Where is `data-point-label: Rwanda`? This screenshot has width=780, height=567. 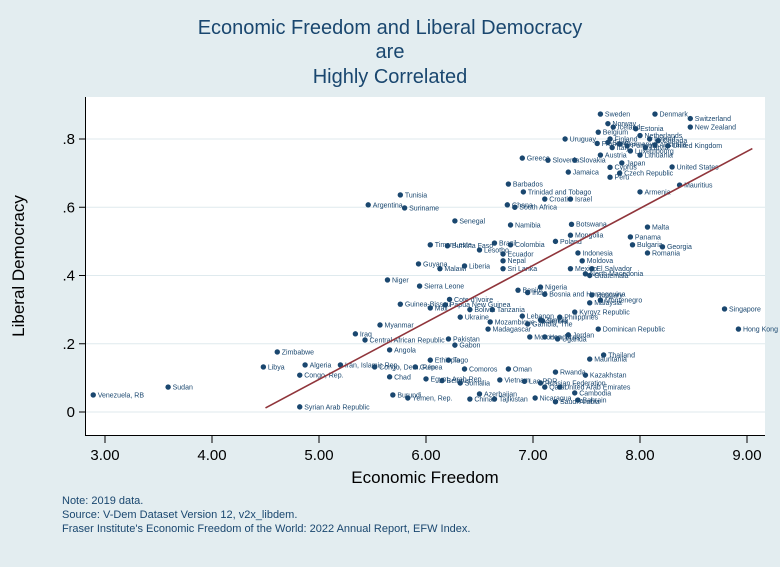 data-point-label: Rwanda is located at coordinates (573, 373).